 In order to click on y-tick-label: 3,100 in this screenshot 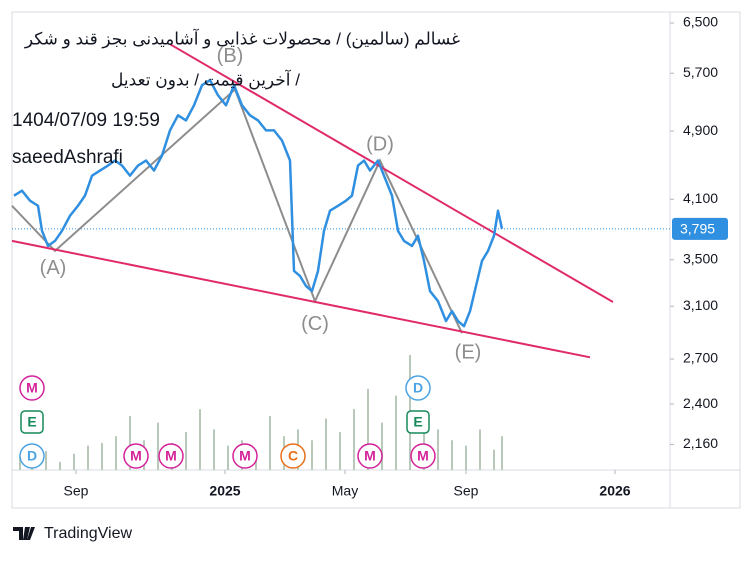, I will do `click(700, 305)`.